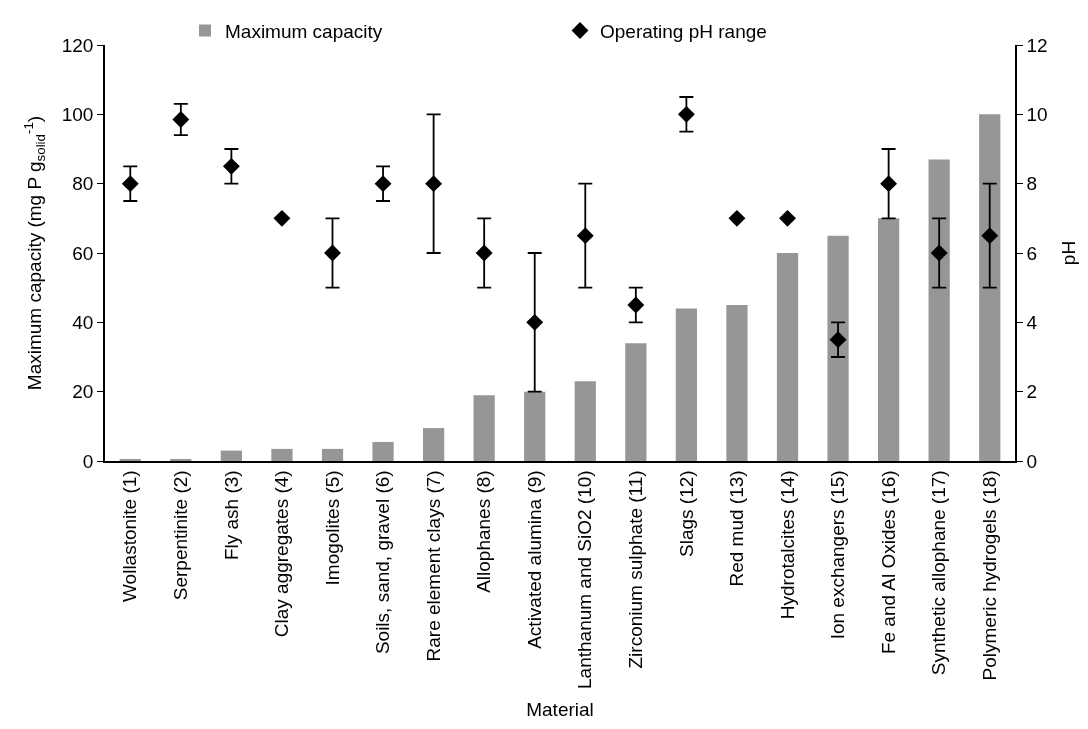 The height and width of the screenshot is (729, 1088). Describe the element at coordinates (737, 528) in the screenshot. I see `x-tick-label: Red mud (13)` at that location.